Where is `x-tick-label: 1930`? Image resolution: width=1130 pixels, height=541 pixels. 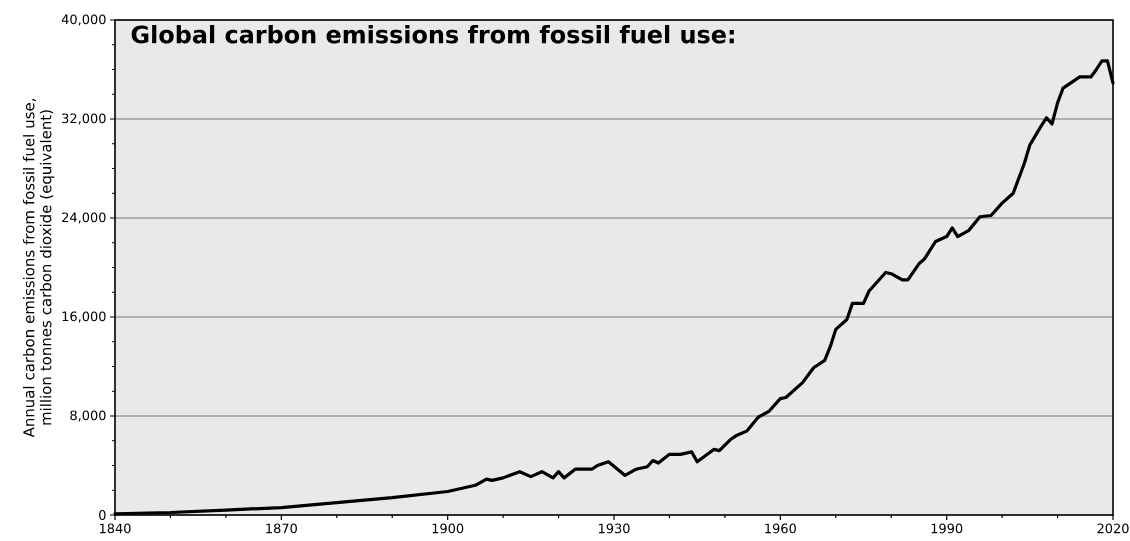
x-tick-label: 1930 is located at coordinates (614, 528).